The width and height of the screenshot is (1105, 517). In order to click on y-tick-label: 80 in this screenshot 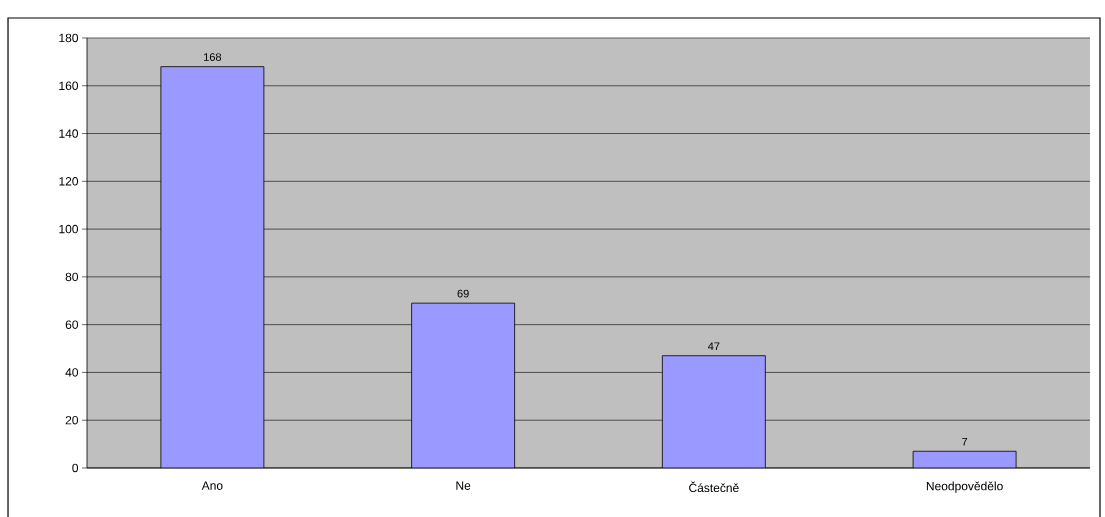, I will do `click(72, 277)`.